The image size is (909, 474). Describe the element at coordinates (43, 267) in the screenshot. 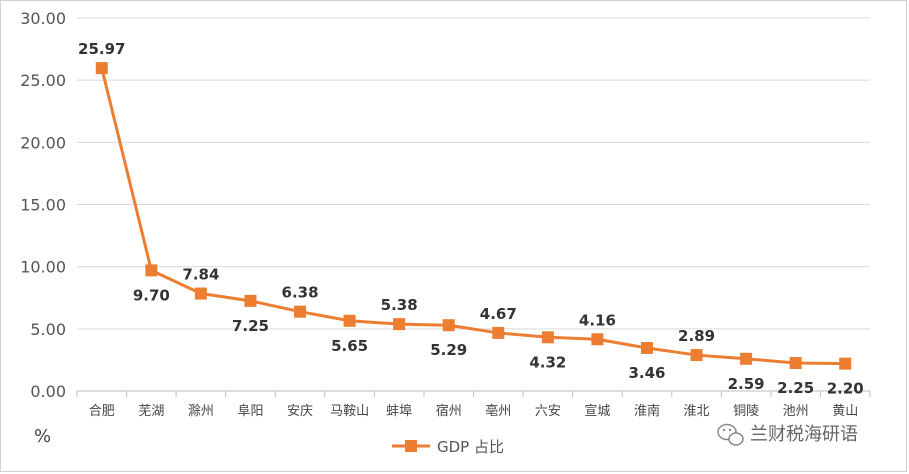

I see `y-tick-label: 10.00` at that location.